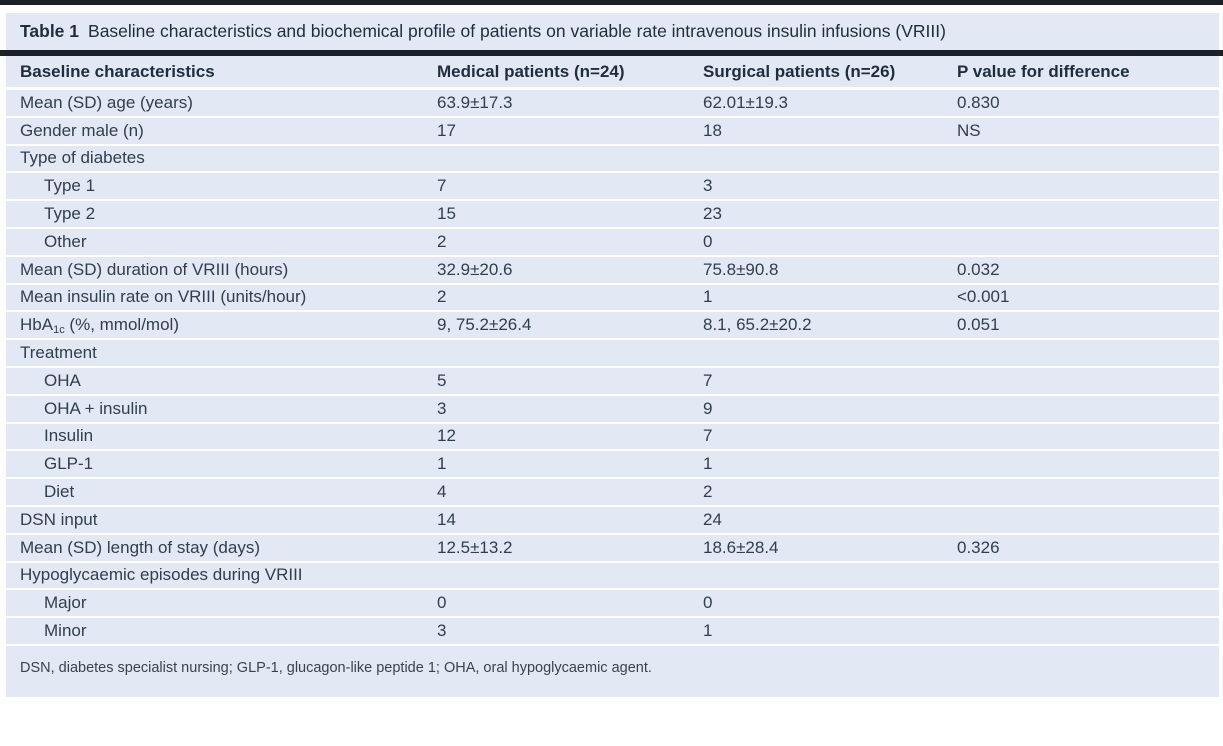  Describe the element at coordinates (741, 547) in the screenshot. I see `surgical-value: 18.6±28.4` at that location.